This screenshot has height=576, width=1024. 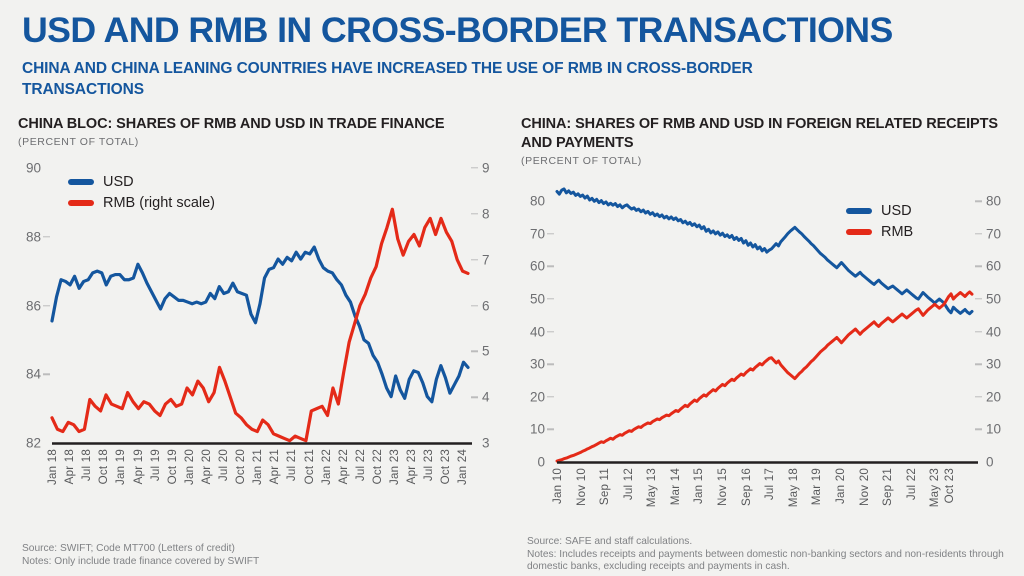 I want to click on y-axis-tick-left: 0, so click(x=541, y=462).